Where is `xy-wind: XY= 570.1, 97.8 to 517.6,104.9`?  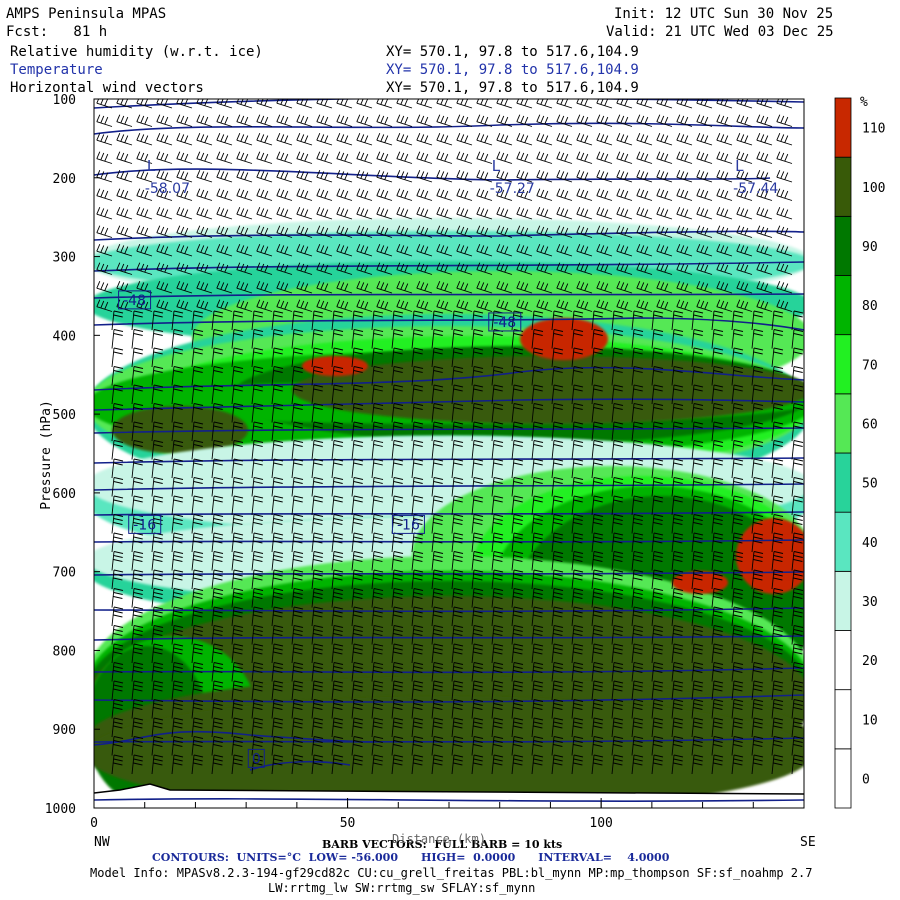
xy-wind: XY= 570.1, 97.8 to 517.6,104.9 is located at coordinates (512, 88).